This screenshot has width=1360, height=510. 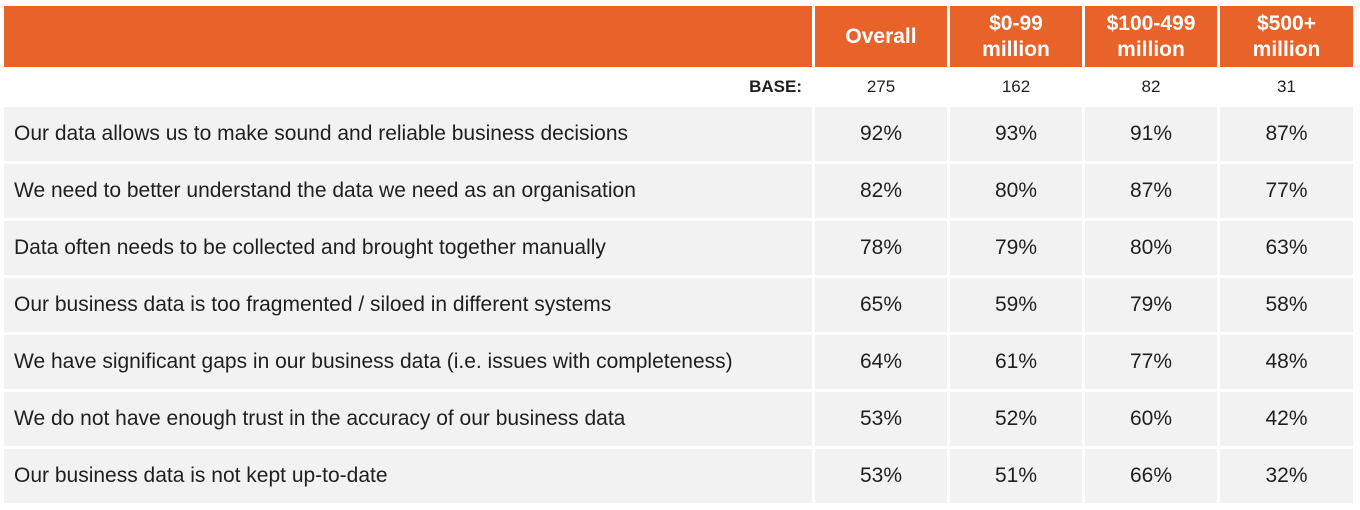 I want to click on col-header-100-499m: $100-499 million, so click(x=1152, y=38).